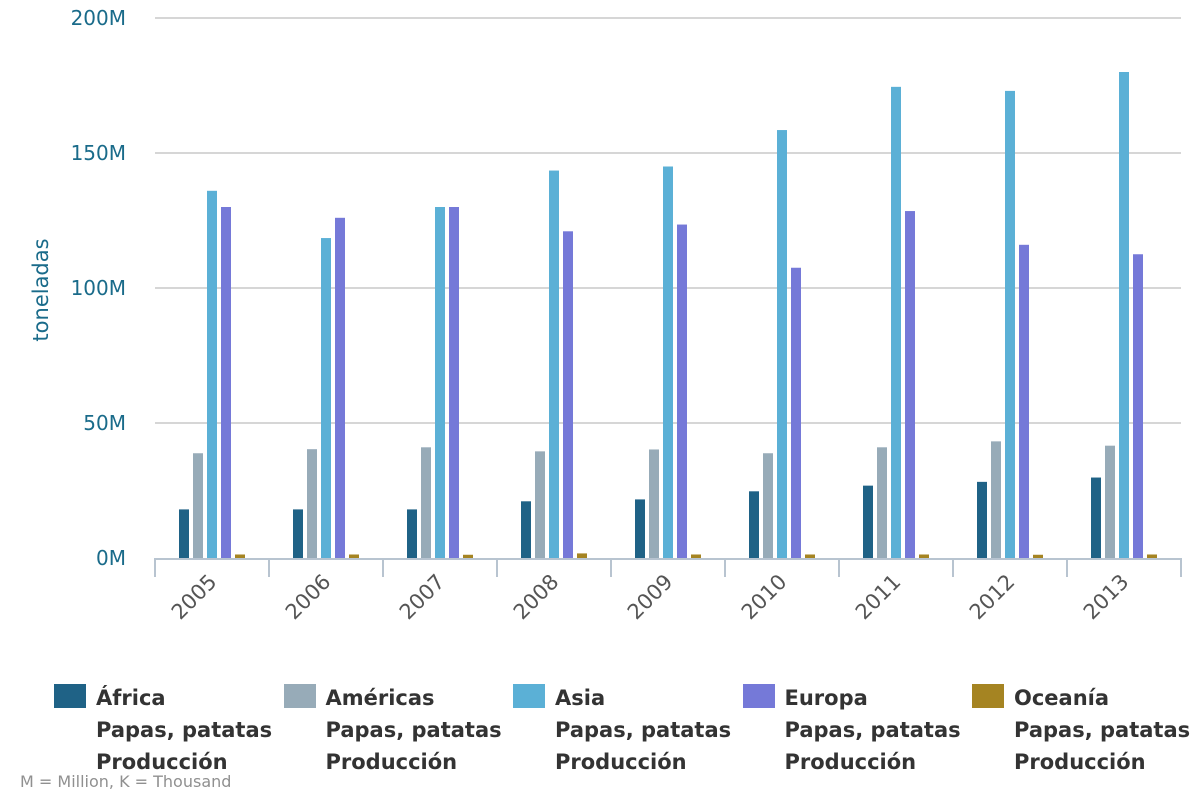 This screenshot has height=800, width=1200. Describe the element at coordinates (298, 533) in the screenshot. I see `bar-africa-2006` at that location.